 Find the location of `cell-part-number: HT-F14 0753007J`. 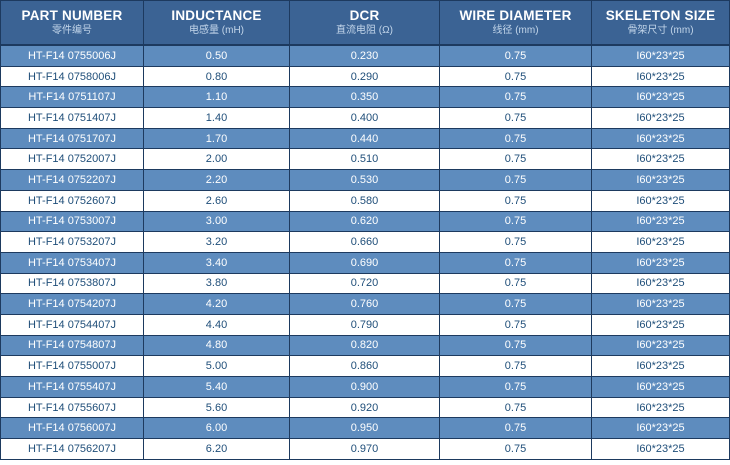

cell-part-number: HT-F14 0753007J is located at coordinates (72, 221).